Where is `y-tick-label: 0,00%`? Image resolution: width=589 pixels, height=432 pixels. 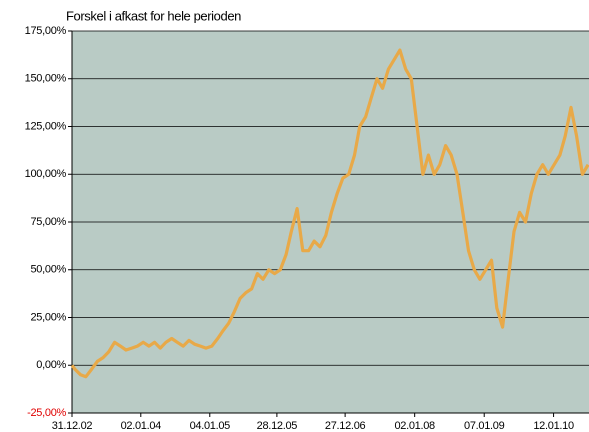
y-tick-label: 0,00% is located at coordinates (51, 365).